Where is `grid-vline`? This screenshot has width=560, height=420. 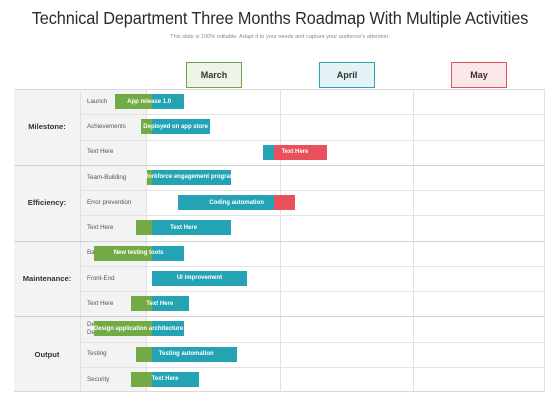 grid-vline is located at coordinates (544, 240).